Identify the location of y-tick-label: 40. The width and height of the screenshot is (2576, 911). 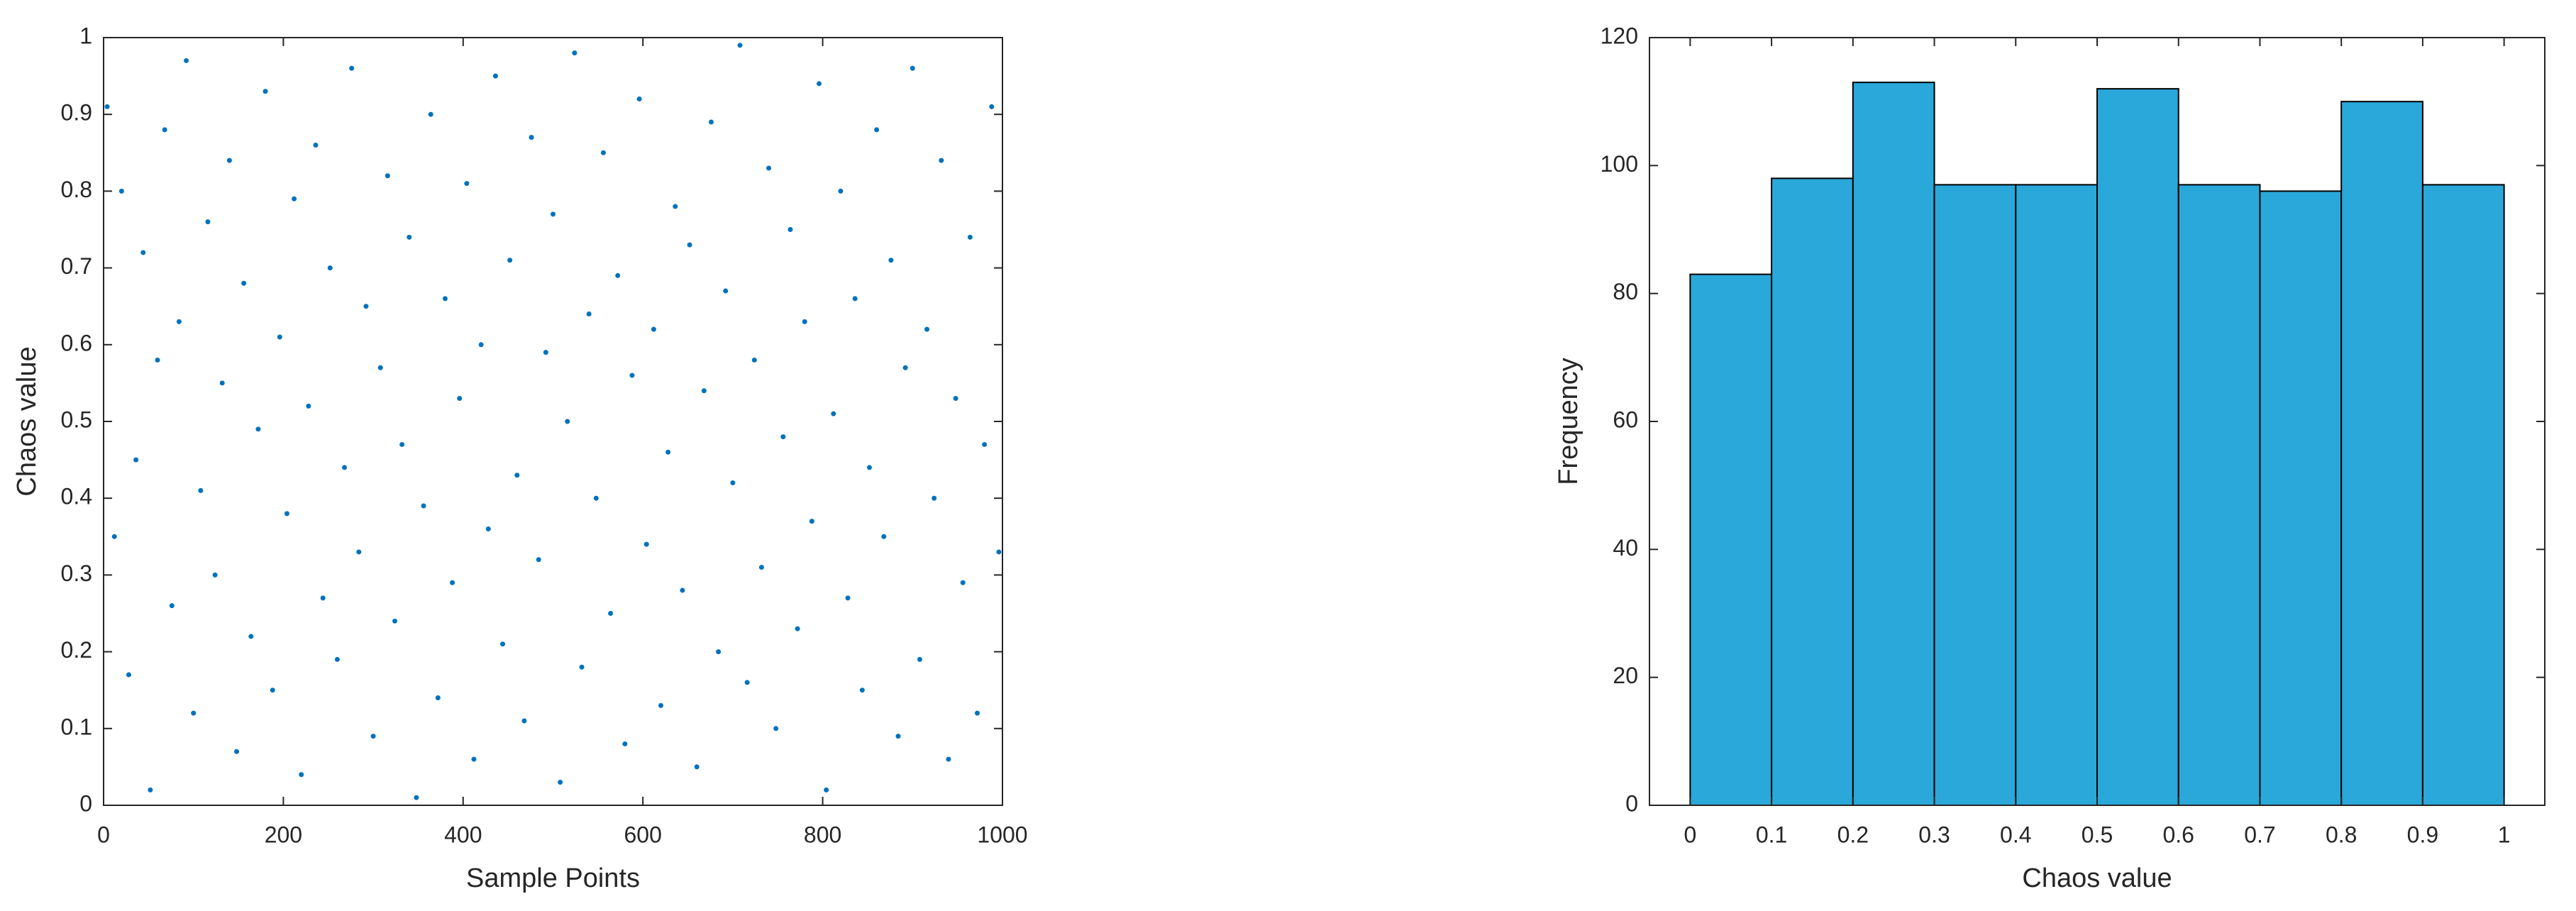
(1625, 548).